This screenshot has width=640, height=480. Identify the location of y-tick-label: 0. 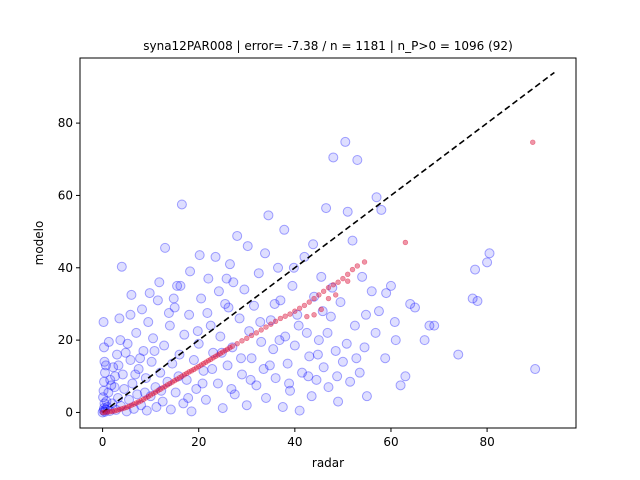
(69, 412).